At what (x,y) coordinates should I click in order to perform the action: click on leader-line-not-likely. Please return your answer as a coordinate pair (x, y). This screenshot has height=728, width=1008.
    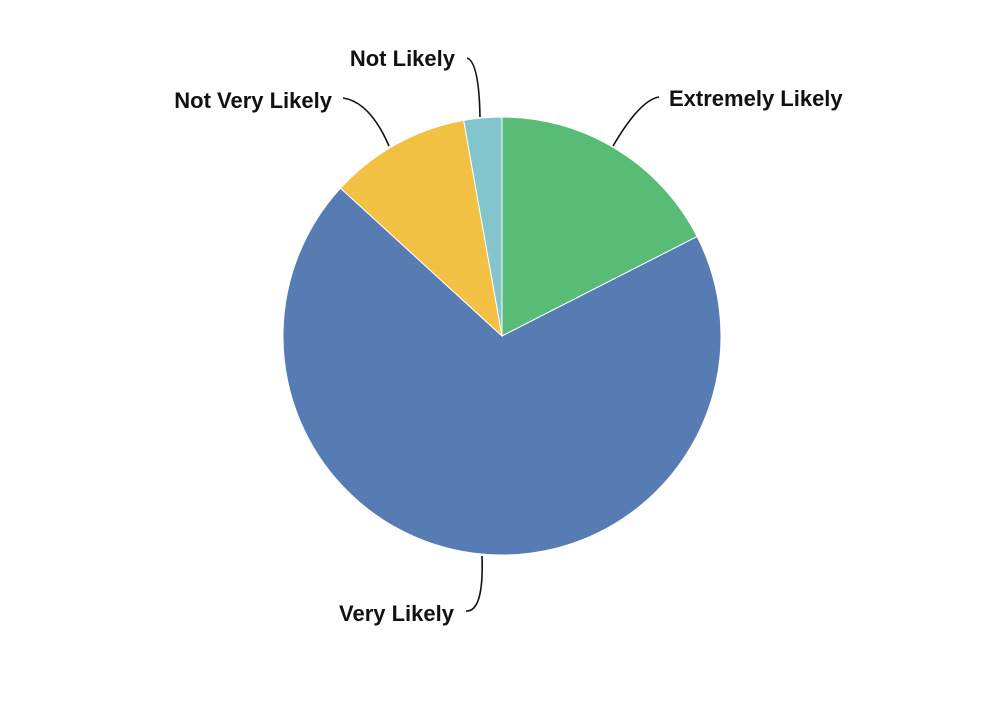
    Looking at the image, I should click on (473, 87).